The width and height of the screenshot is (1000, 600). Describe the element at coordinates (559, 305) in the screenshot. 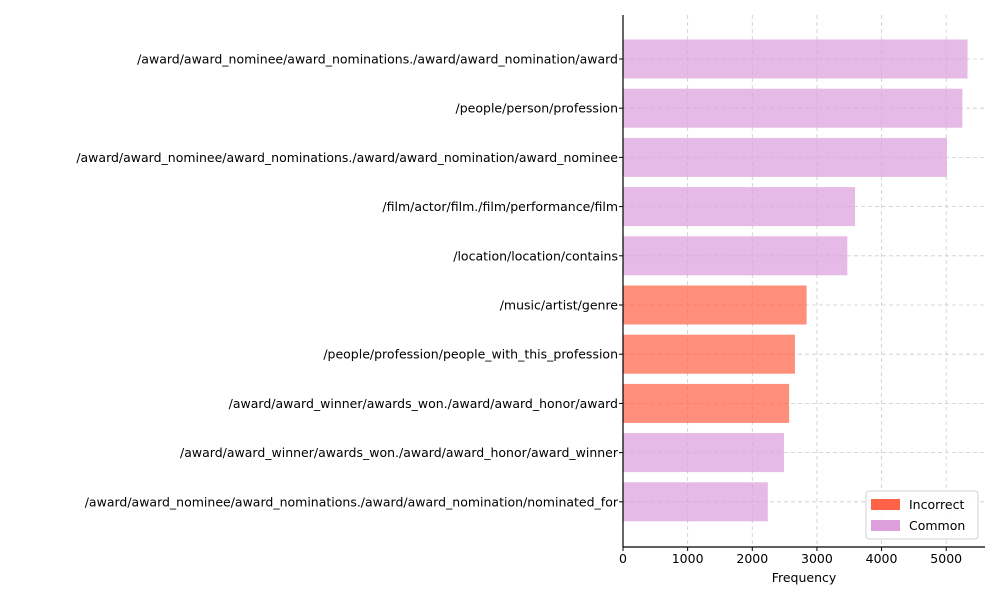

I see `category-label-5: /music/artist/genre` at that location.